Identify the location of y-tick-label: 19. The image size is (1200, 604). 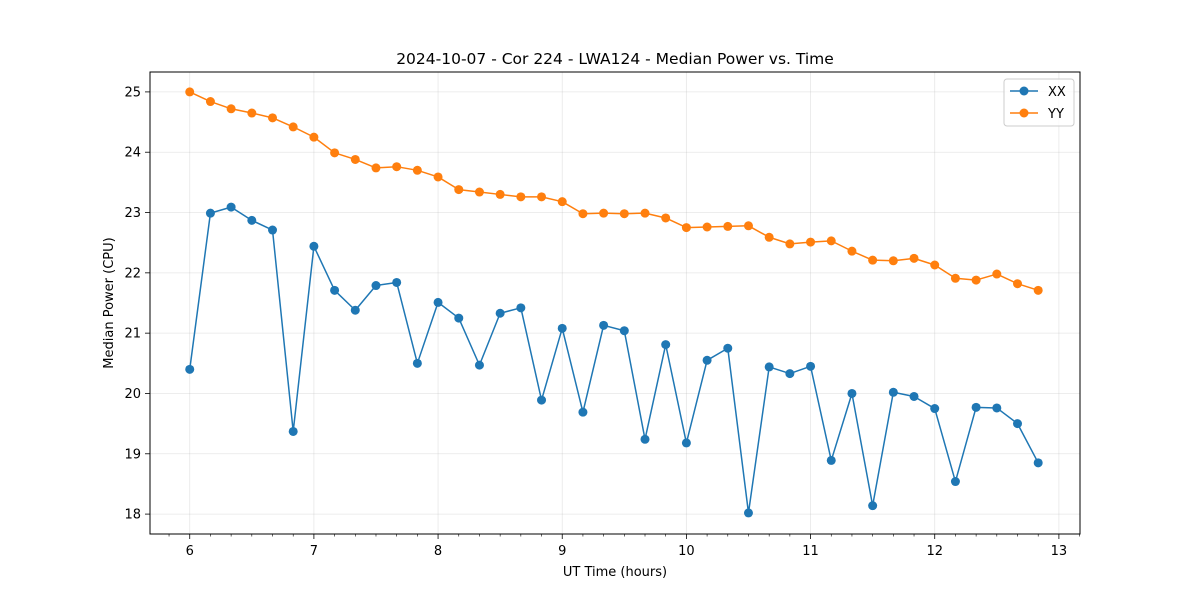
(132, 454).